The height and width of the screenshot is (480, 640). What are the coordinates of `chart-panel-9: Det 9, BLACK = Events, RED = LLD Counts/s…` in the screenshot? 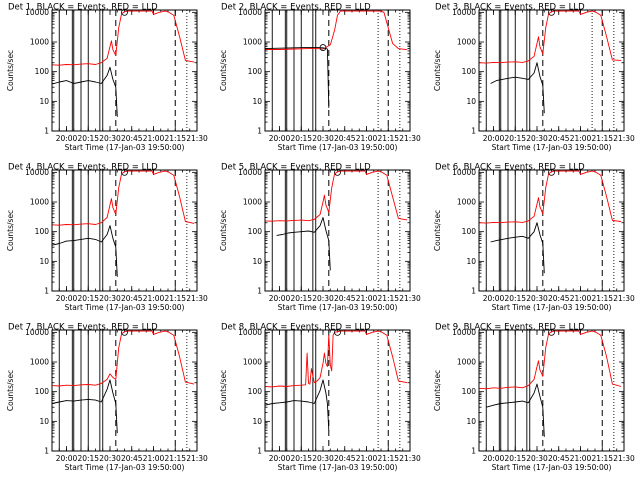 It's located at (534, 398).